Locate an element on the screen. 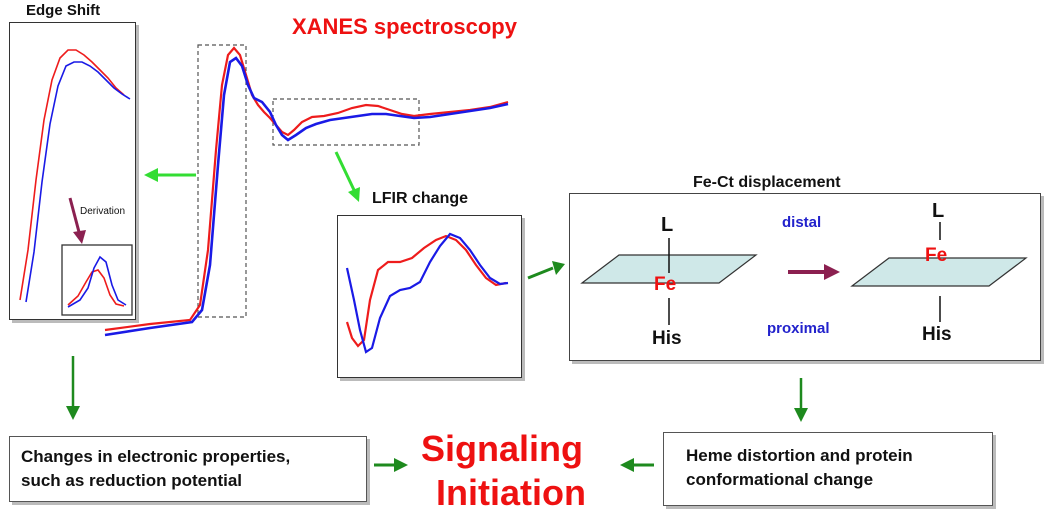  lfir-blue-curve is located at coordinates (427, 293).